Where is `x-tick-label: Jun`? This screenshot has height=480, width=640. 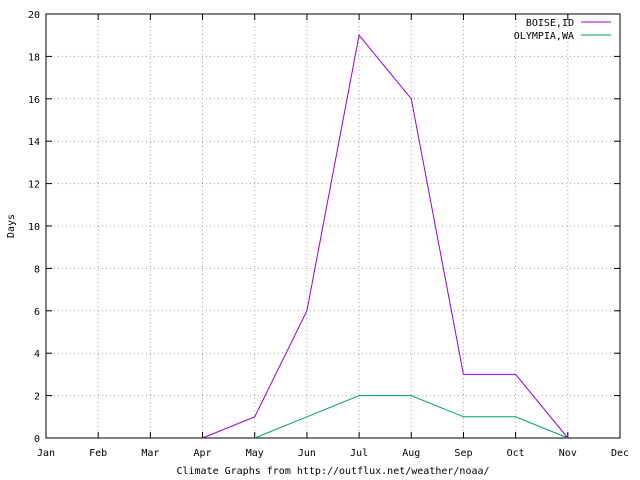
x-tick-label: Jun is located at coordinates (307, 453).